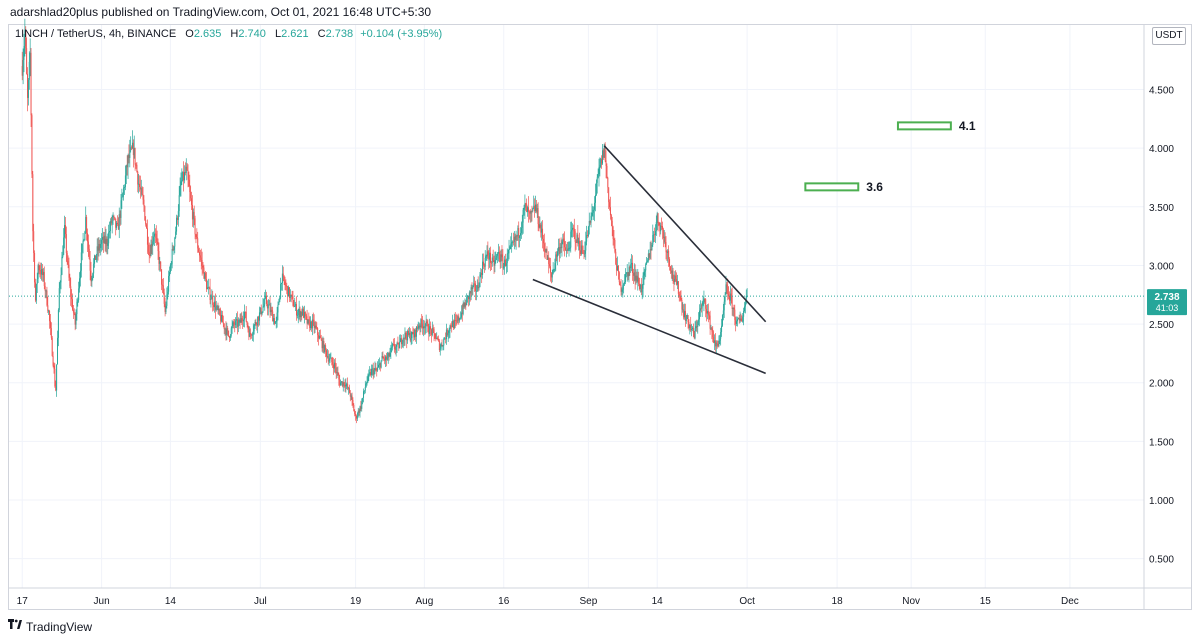 This screenshot has width=1200, height=639. I want to click on price-tick-label: 3.500, so click(1161, 208).